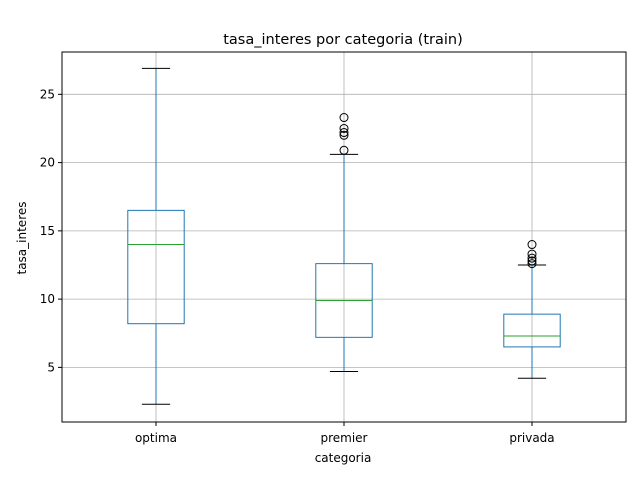  Describe the element at coordinates (51, 367) in the screenshot. I see `y-tick-label: 5` at that location.